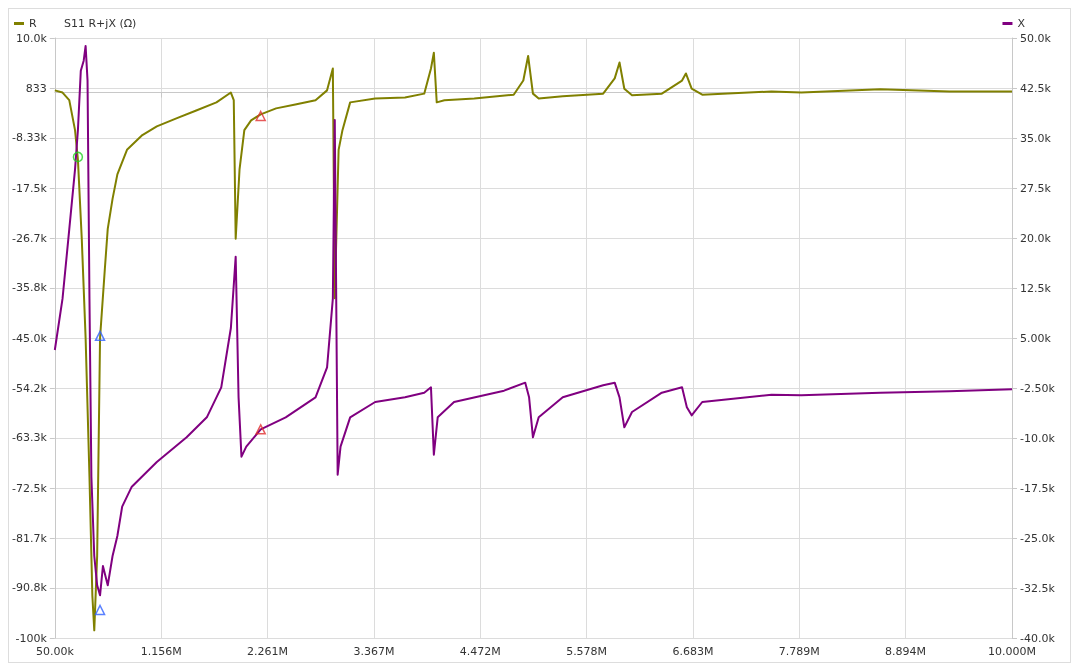 The width and height of the screenshot is (1079, 671). Describe the element at coordinates (29, 338) in the screenshot. I see `y-tick-label: -45.0k` at that location.